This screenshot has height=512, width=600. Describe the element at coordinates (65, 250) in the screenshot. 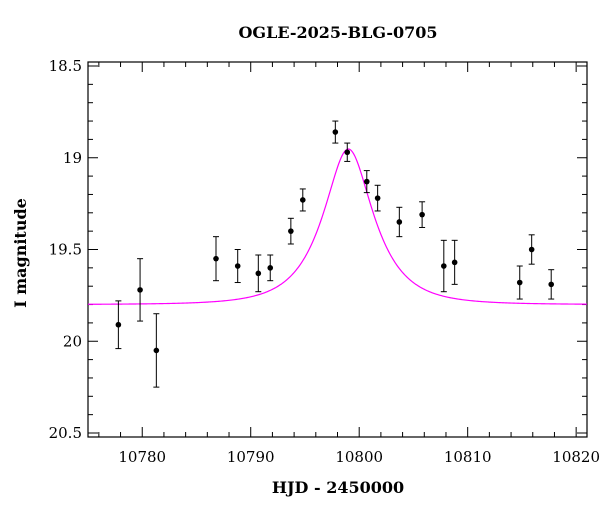

I see `y-tick-label: 19.5` at that location.